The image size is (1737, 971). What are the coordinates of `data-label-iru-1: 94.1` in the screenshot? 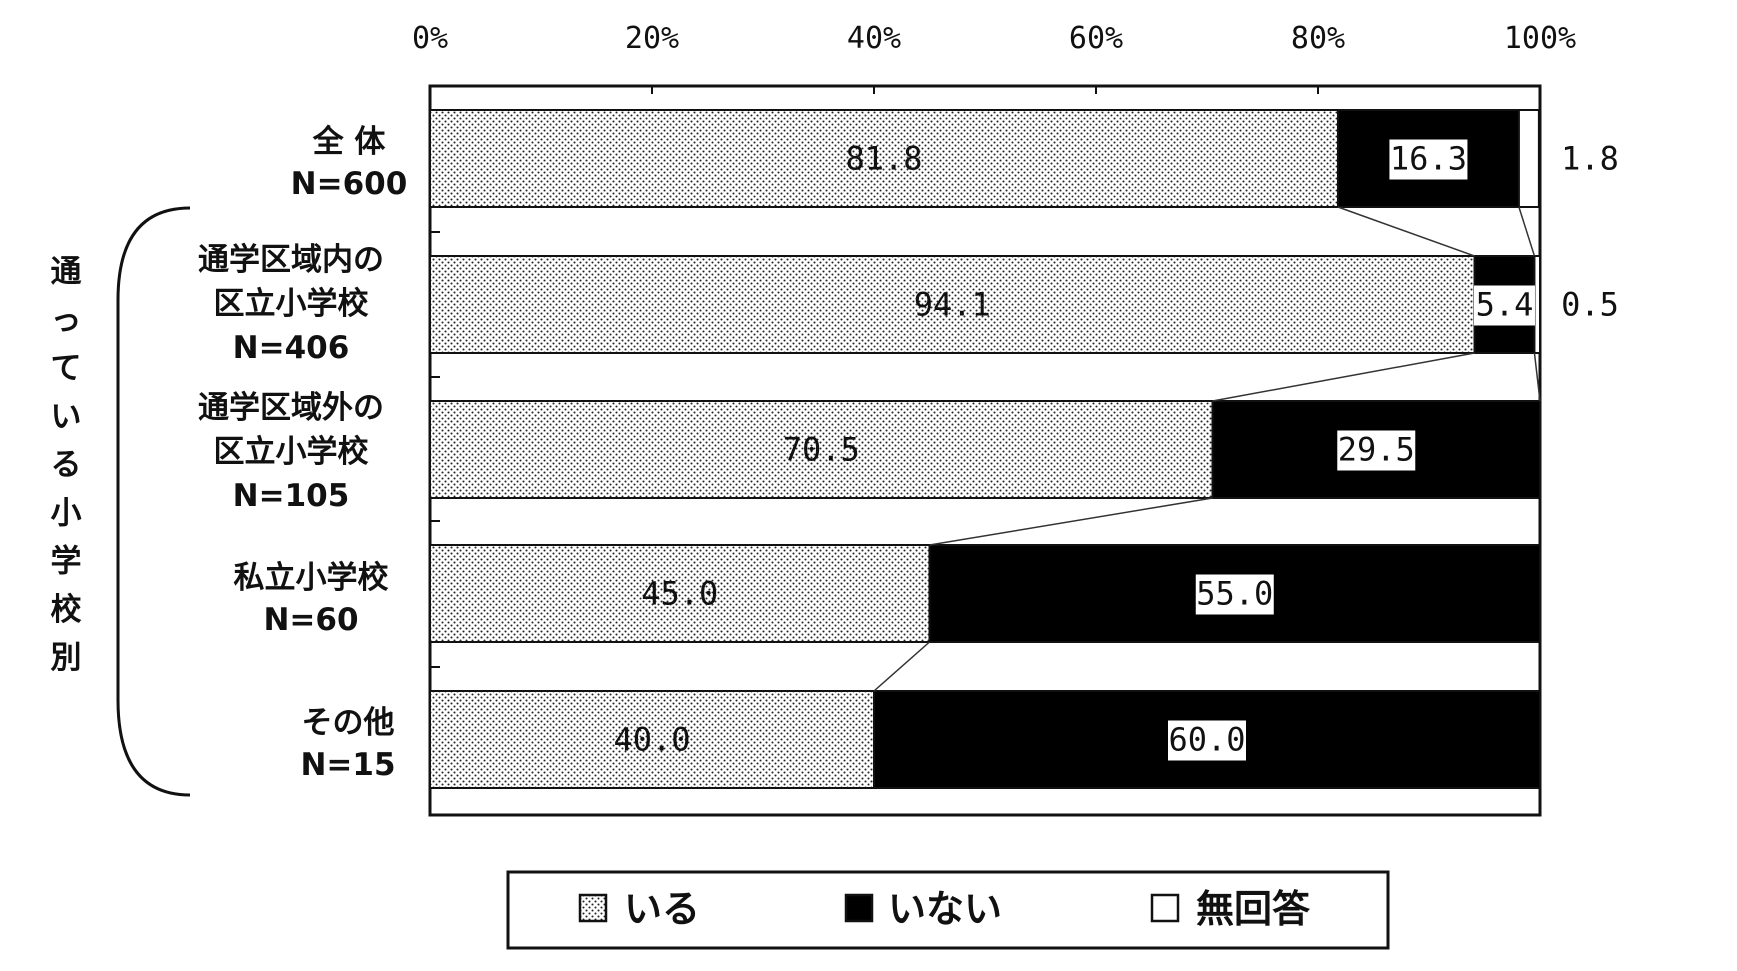 It's located at (952, 305).